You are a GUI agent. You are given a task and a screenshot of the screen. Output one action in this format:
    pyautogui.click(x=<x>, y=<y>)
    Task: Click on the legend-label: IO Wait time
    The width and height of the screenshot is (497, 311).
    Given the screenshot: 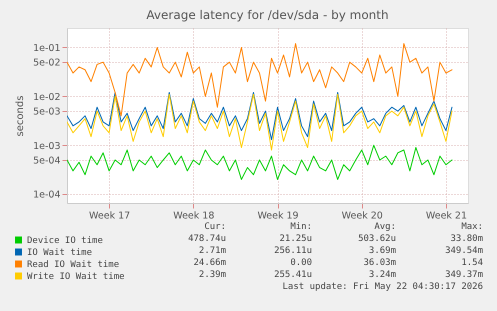 What is the action you would take?
    pyautogui.click(x=59, y=253)
    